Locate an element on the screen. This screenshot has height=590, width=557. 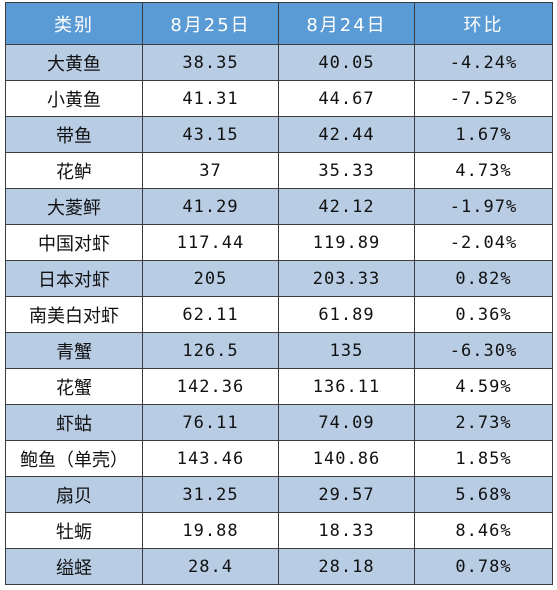
change-cell: -7.52% is located at coordinates (483, 98).